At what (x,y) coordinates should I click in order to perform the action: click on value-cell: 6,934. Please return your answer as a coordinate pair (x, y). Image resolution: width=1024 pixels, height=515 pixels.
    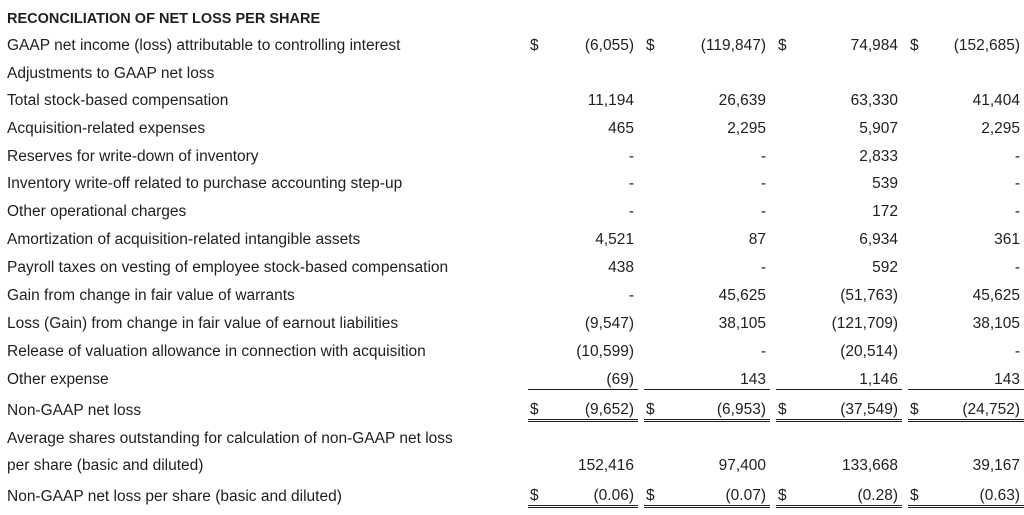
    Looking at the image, I should click on (878, 239).